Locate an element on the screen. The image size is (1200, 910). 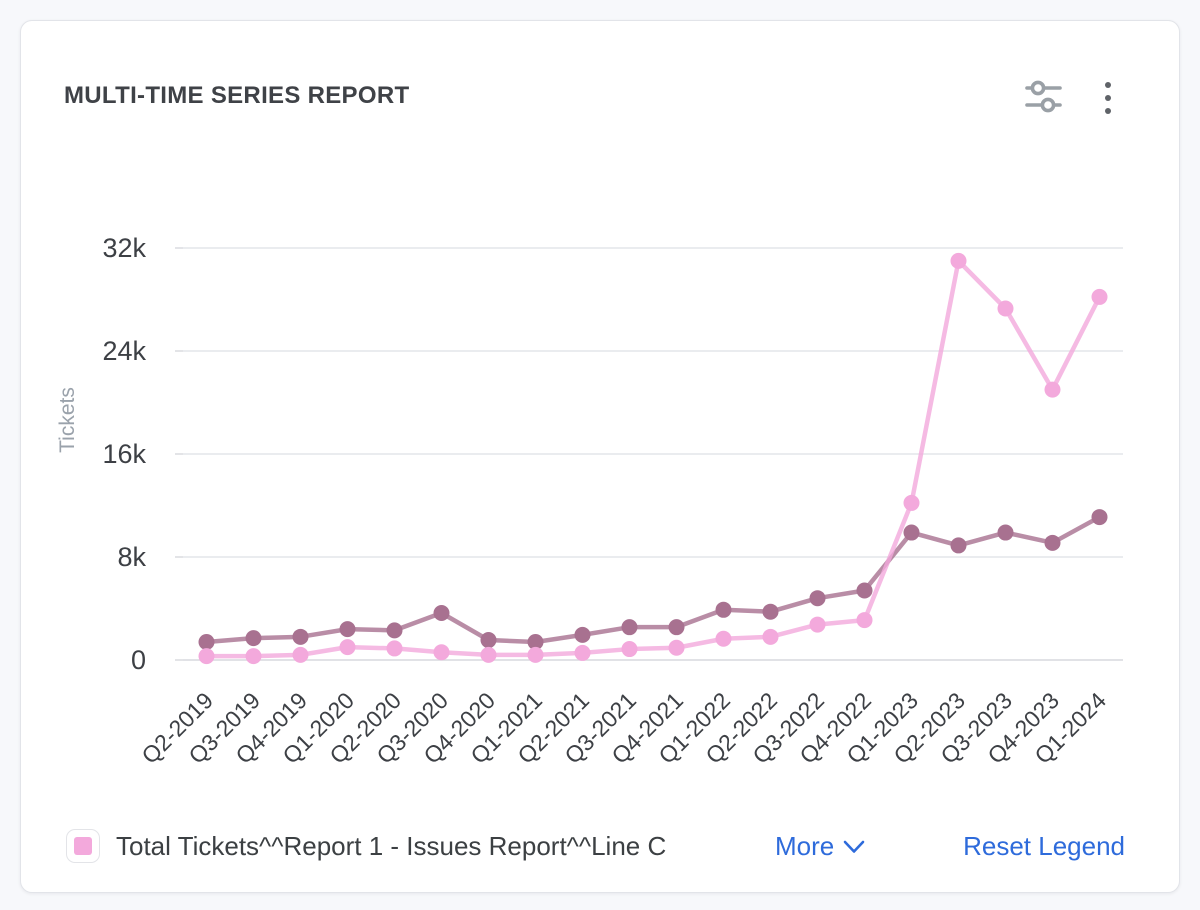
y-axis-label: 0 is located at coordinates (138, 660).